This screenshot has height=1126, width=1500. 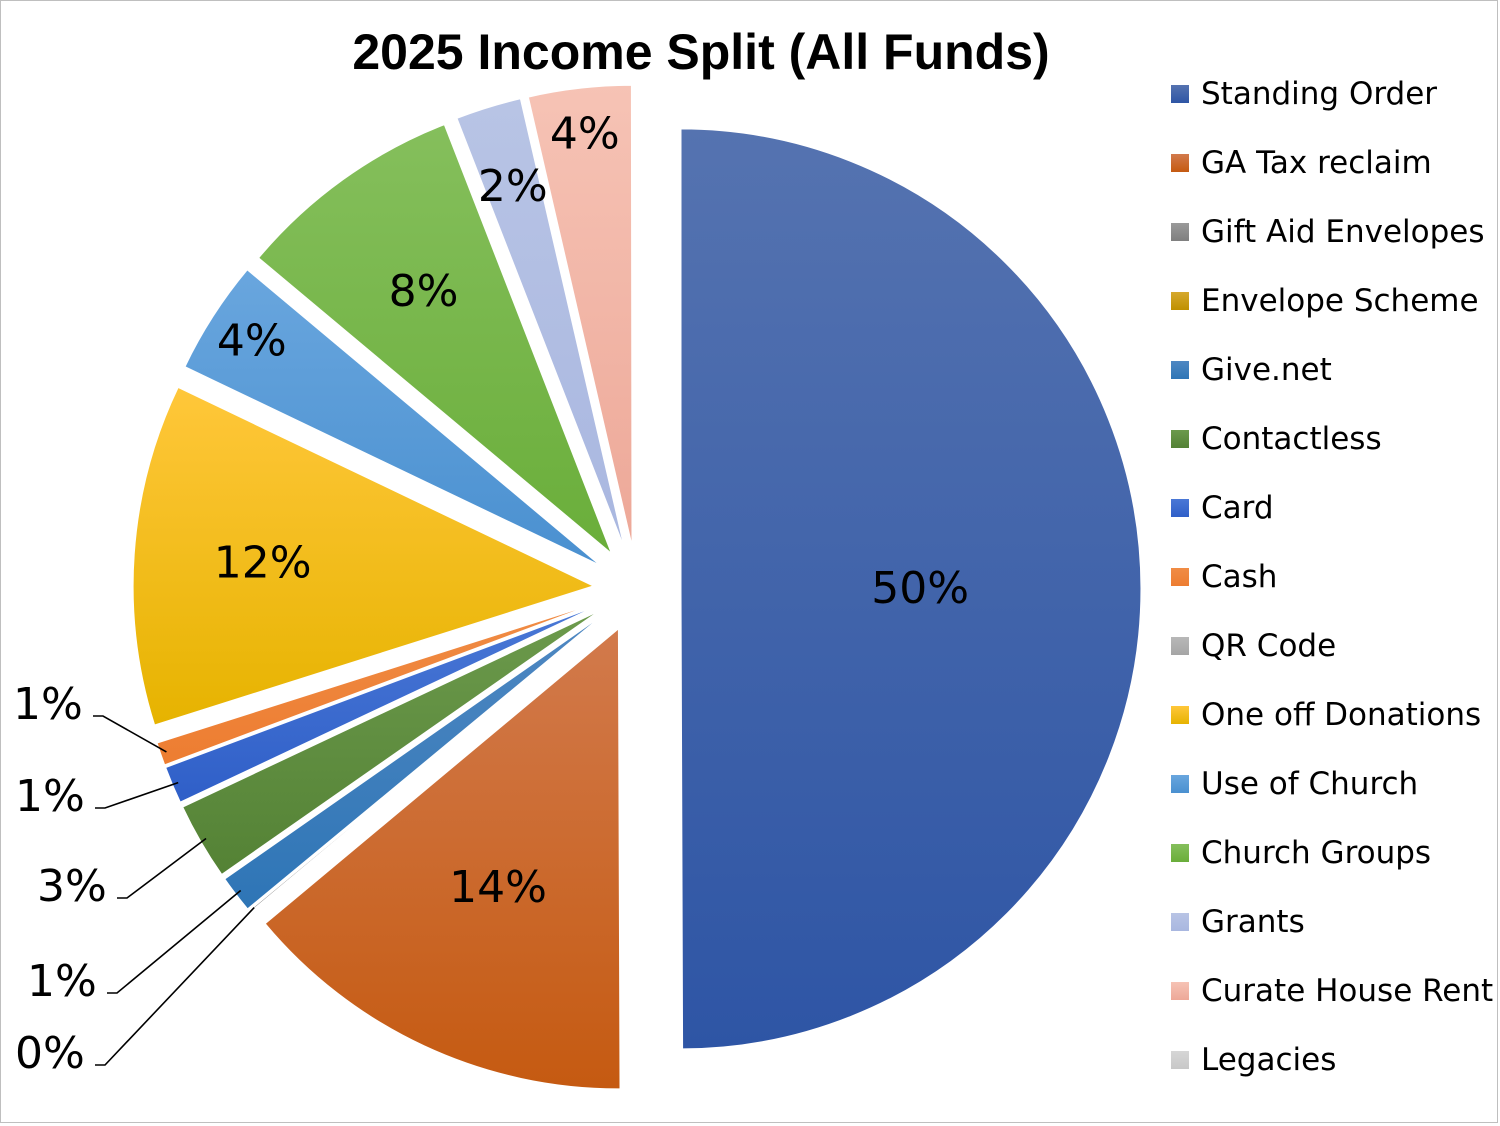 I want to click on legend-item-grants: Grants, so click(x=1333, y=921).